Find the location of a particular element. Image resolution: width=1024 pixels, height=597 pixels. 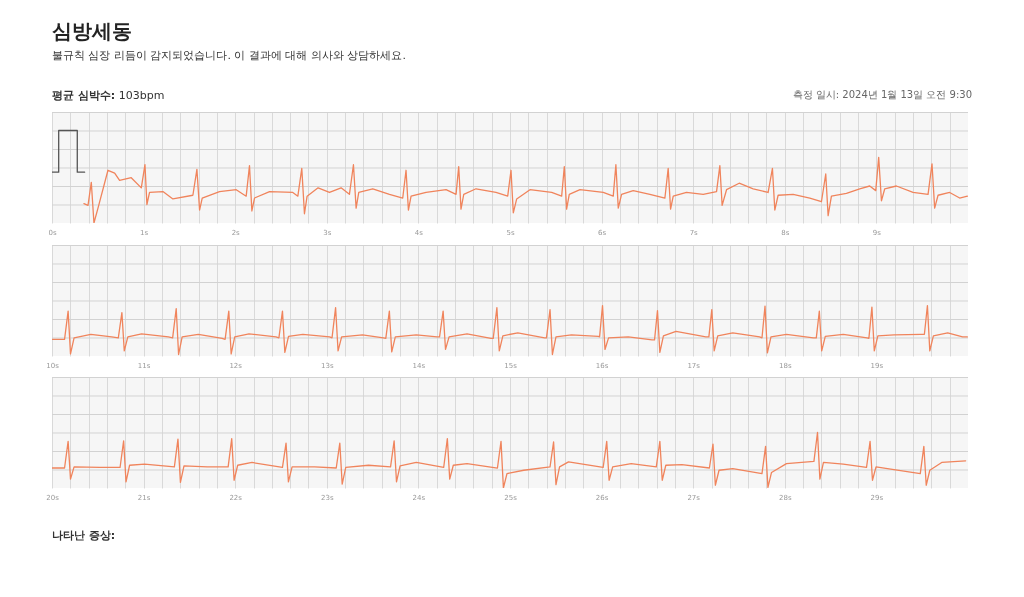

text: 평균 심박수: 103bpm is located at coordinates (108, 95).